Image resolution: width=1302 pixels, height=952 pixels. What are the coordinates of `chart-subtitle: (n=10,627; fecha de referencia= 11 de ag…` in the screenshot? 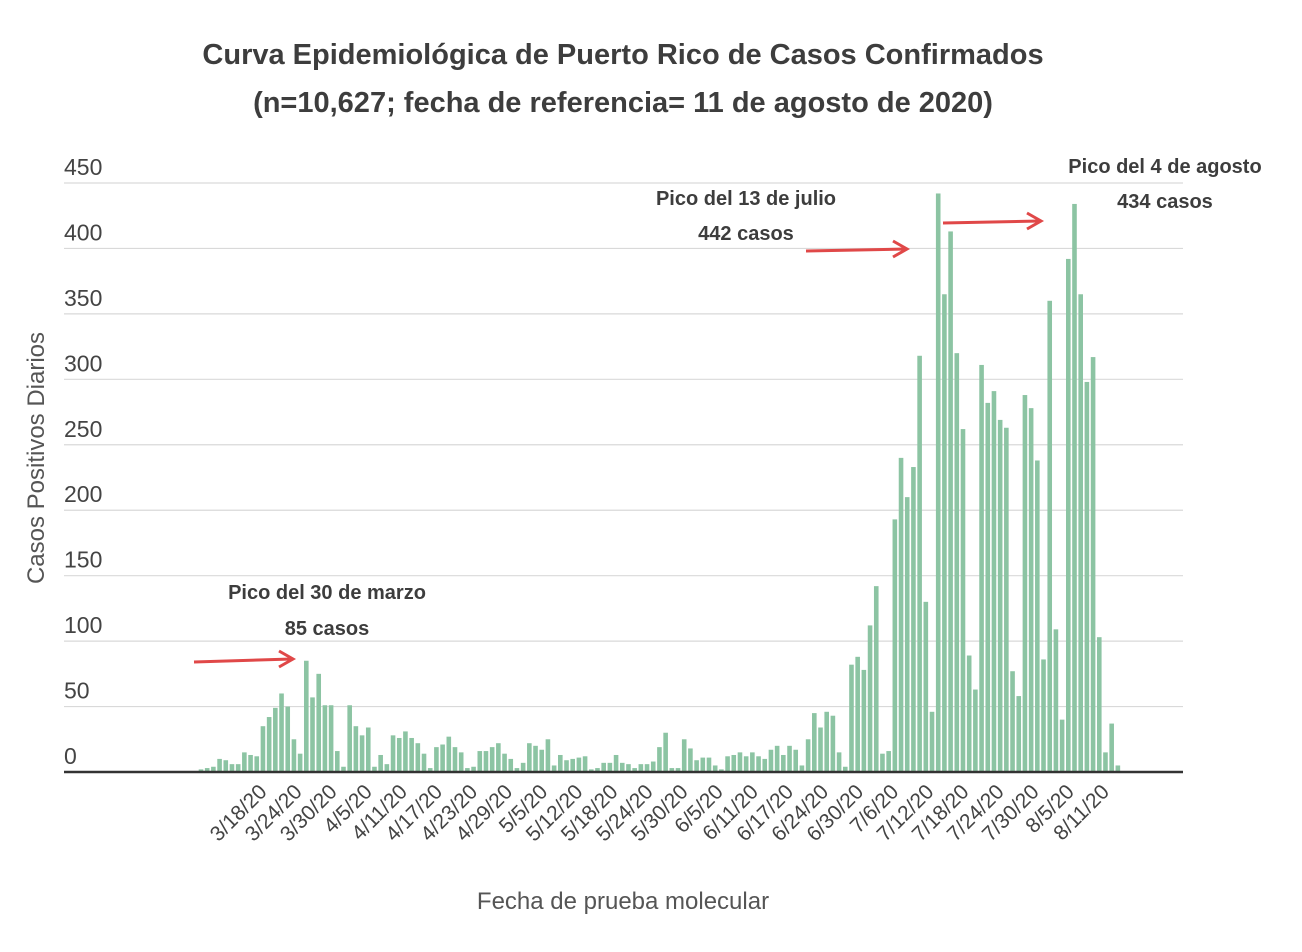 It's located at (623, 103).